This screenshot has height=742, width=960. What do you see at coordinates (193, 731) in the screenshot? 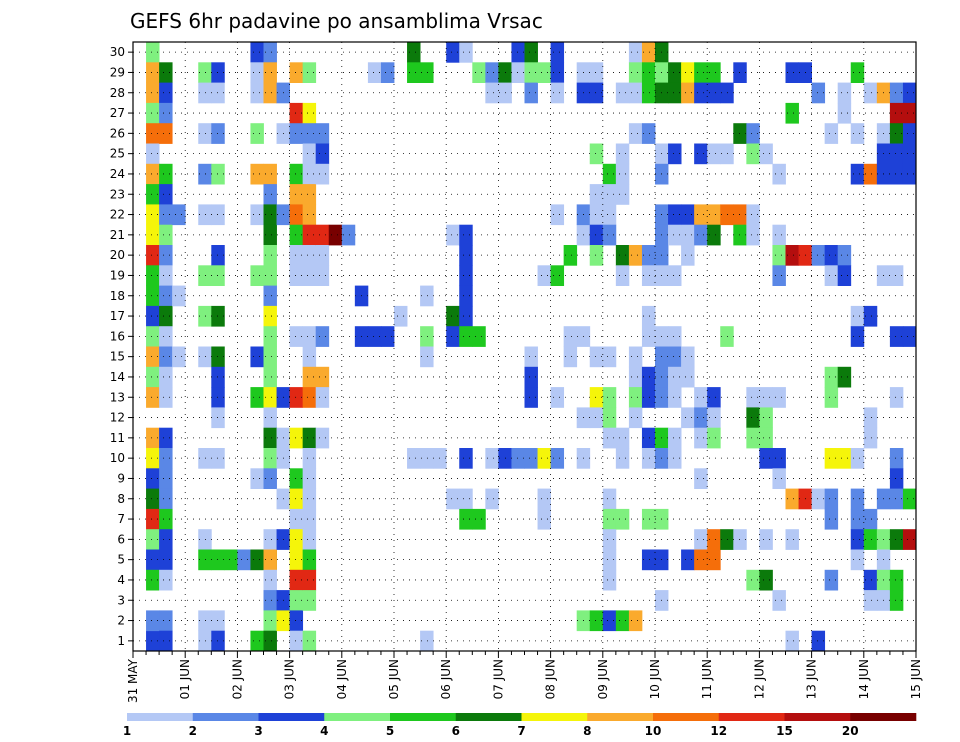
I see `colorbar-label: 2` at bounding box center [193, 731].